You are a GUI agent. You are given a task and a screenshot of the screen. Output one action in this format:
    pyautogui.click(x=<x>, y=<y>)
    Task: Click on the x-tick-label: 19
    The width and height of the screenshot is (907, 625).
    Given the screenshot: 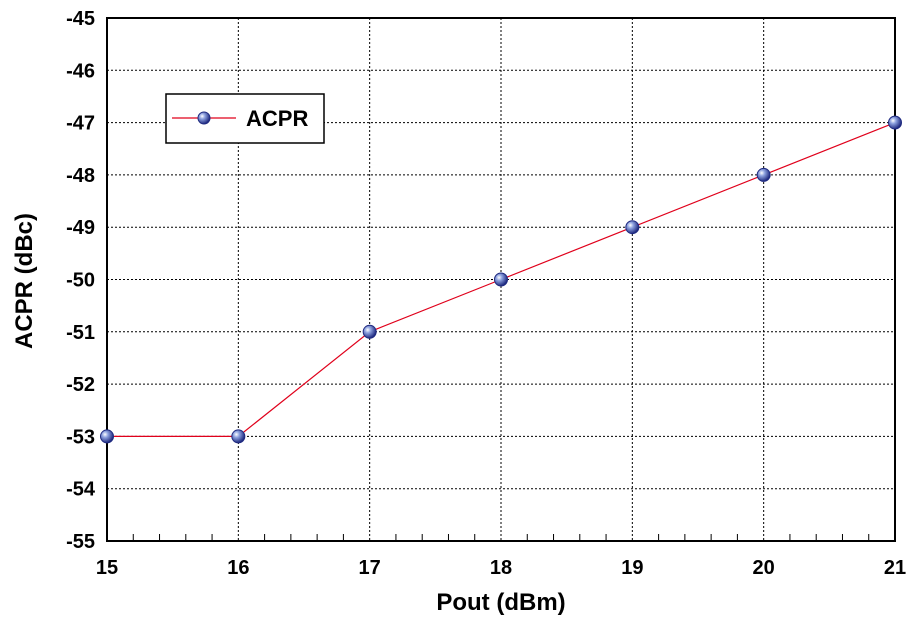 What is the action you would take?
    pyautogui.click(x=632, y=568)
    